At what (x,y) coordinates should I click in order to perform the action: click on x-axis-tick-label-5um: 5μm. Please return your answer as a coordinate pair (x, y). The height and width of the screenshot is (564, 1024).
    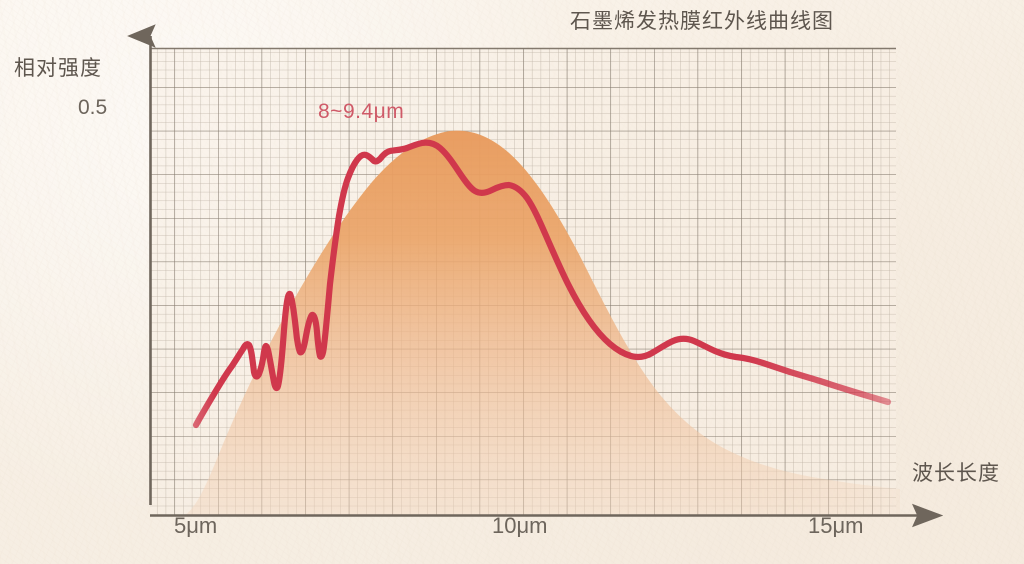
    Looking at the image, I should click on (196, 525).